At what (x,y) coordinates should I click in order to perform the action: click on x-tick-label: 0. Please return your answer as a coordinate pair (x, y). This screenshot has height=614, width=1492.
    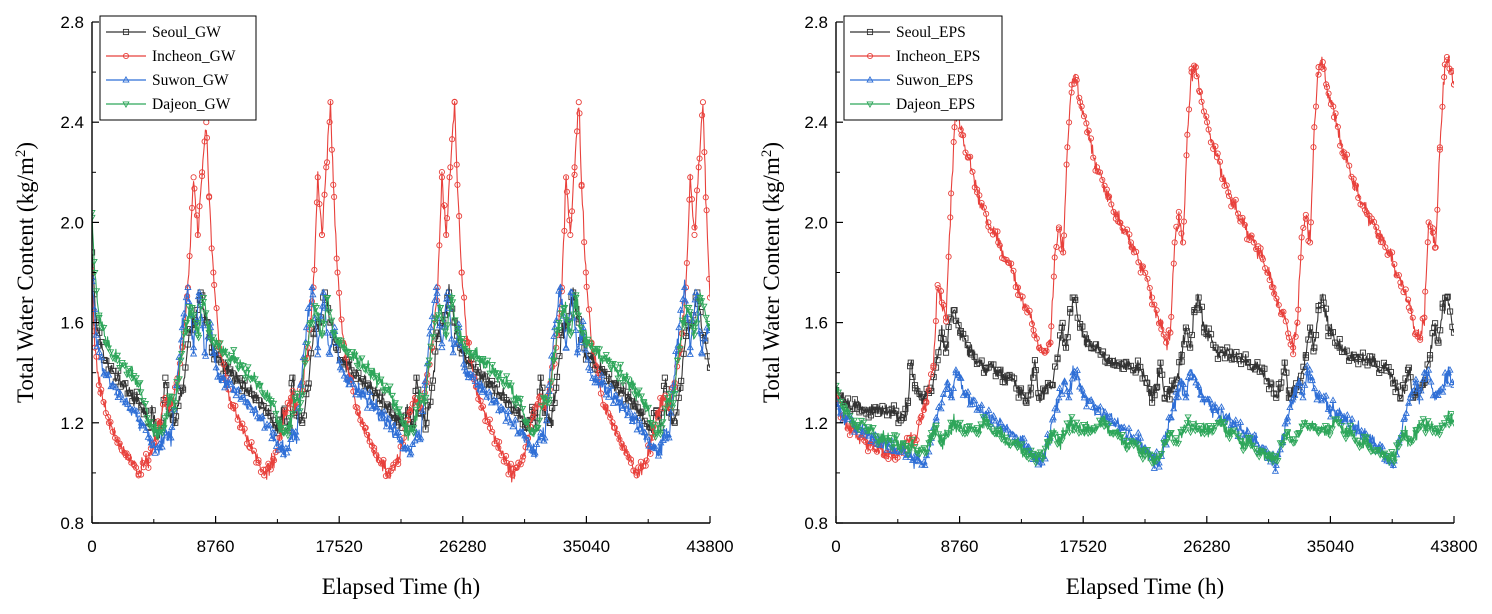
    Looking at the image, I should click on (91, 546).